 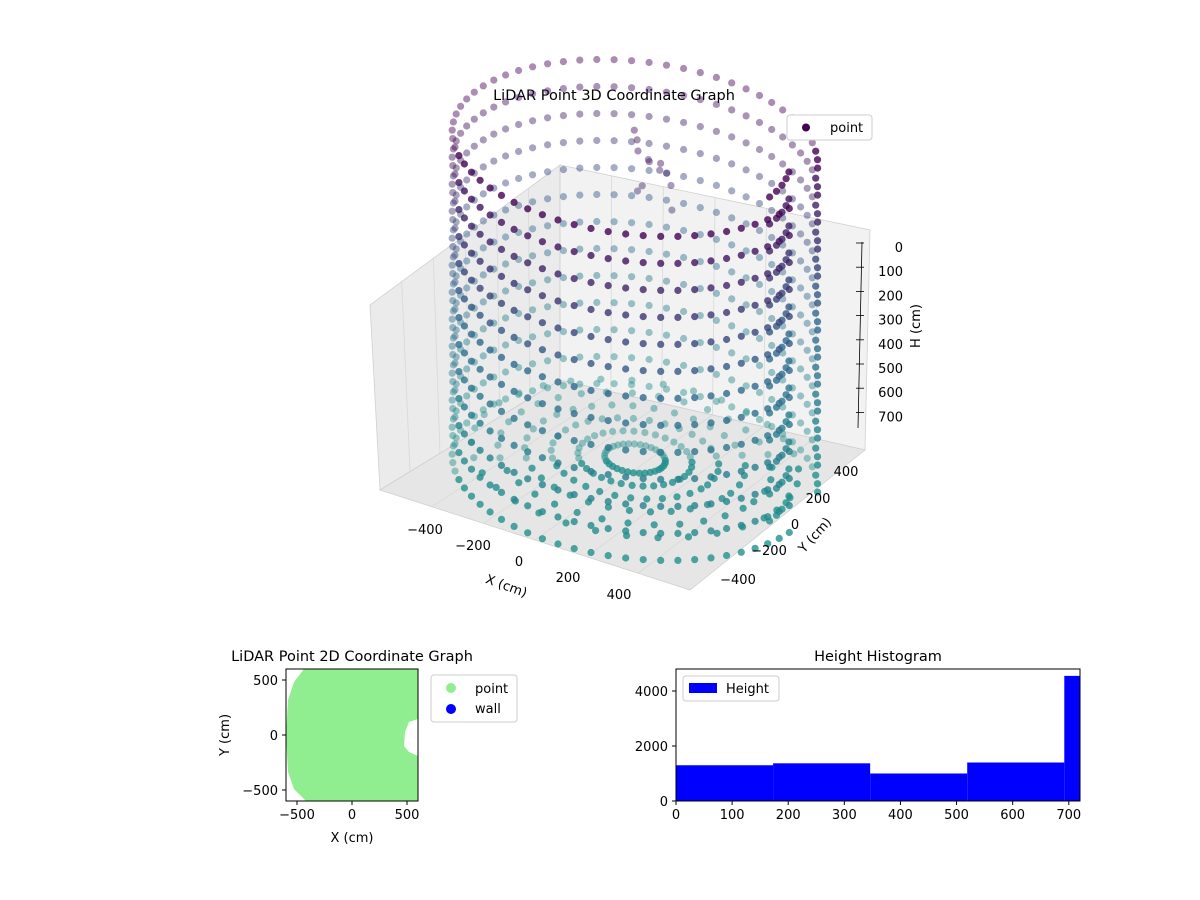 I want to click on x-tick-label-hist: 300, so click(x=844, y=815).